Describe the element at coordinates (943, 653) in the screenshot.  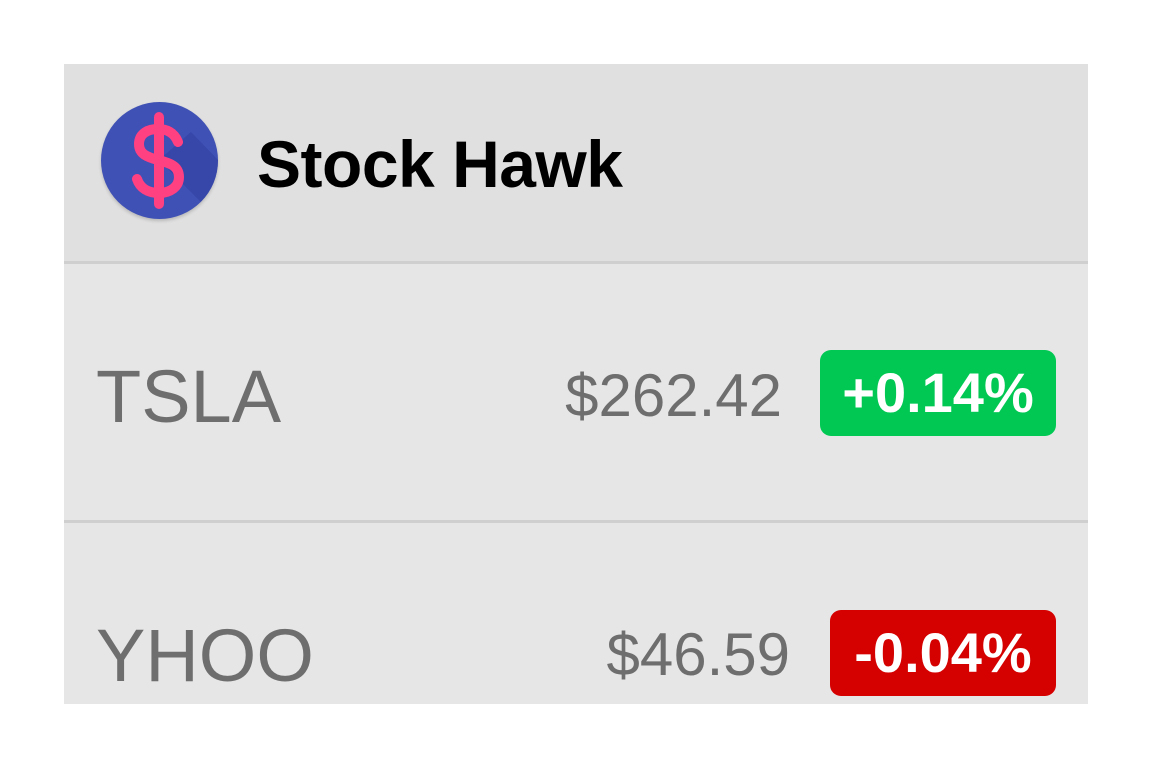
I see `change-badge: -0.04%` at that location.